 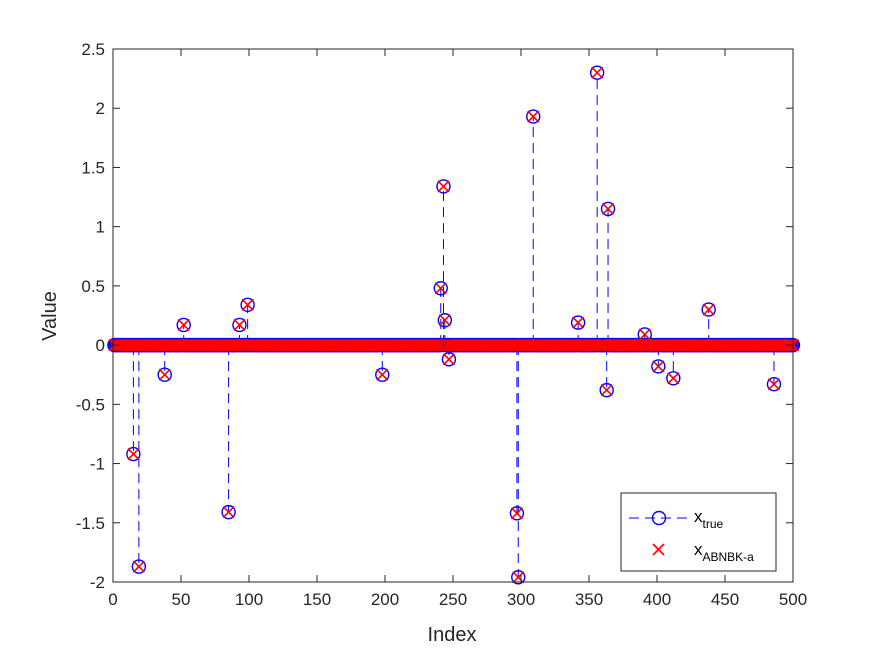 I want to click on y-tick-label: 2, so click(x=100, y=108).